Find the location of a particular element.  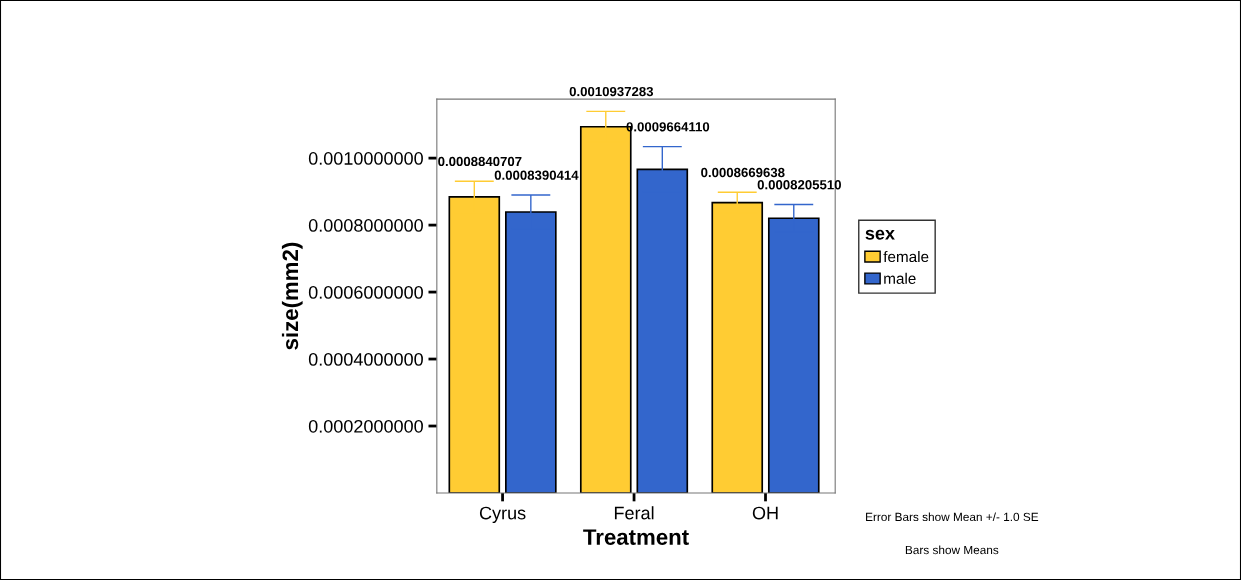

x-tick-label: OH is located at coordinates (765, 513).